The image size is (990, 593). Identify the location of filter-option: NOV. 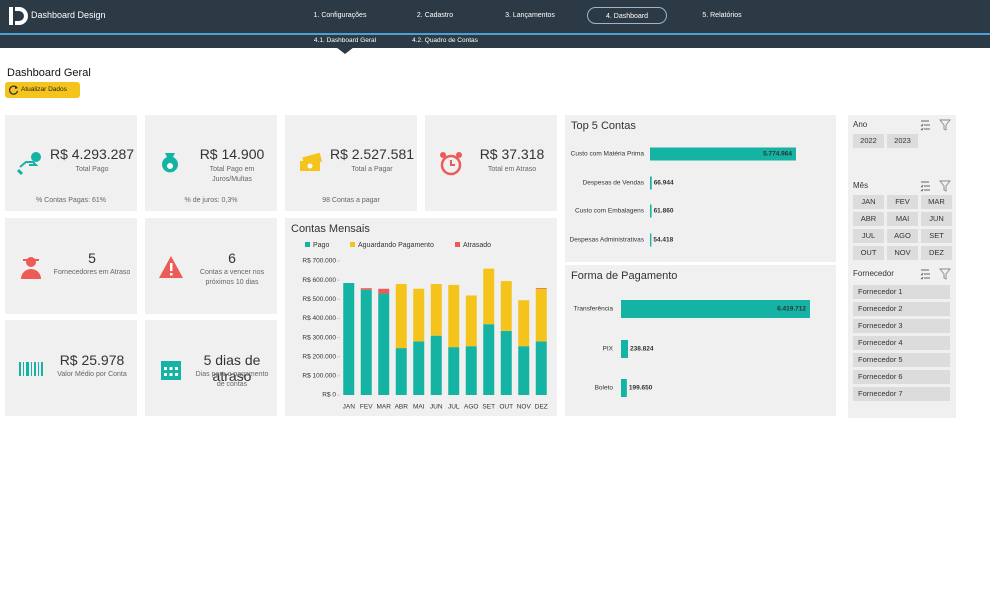
(902, 253).